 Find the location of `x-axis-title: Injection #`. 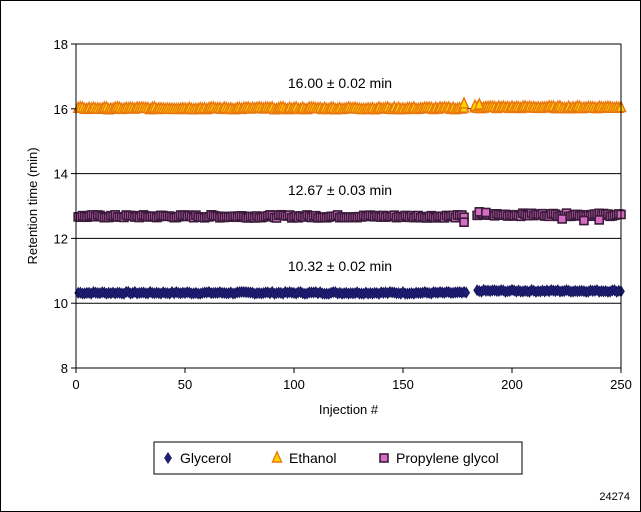

x-axis-title: Injection # is located at coordinates (349, 409).